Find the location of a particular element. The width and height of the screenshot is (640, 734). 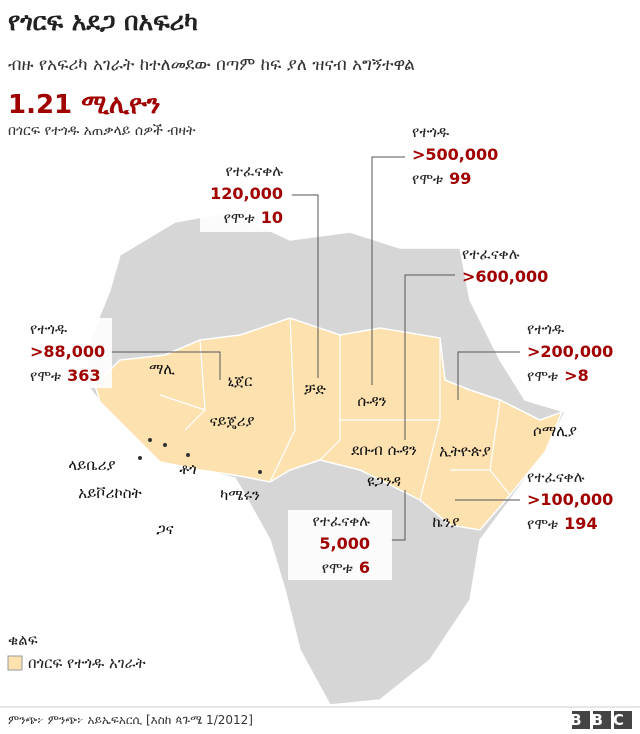

country-label: አይቮሪኮስት is located at coordinates (109, 493).